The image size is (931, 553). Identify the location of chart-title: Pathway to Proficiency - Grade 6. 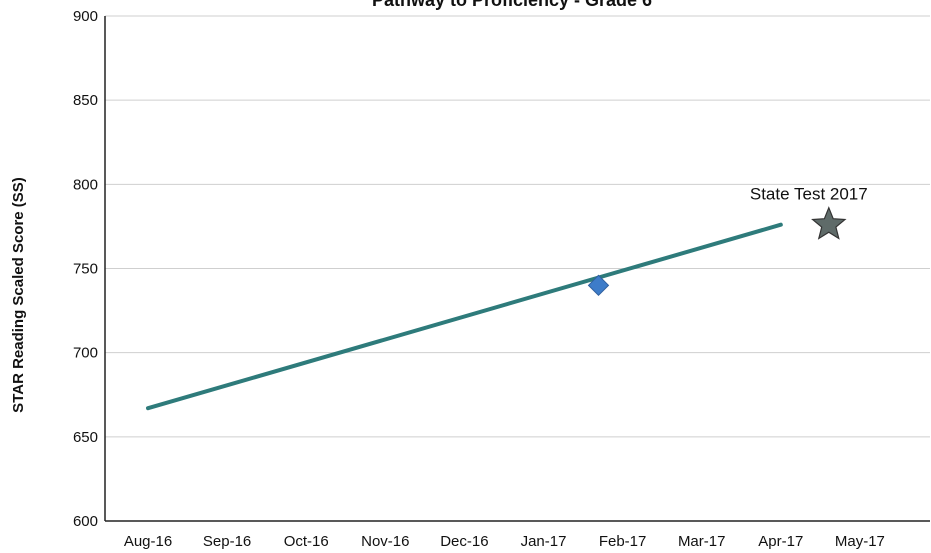
(512, 5).